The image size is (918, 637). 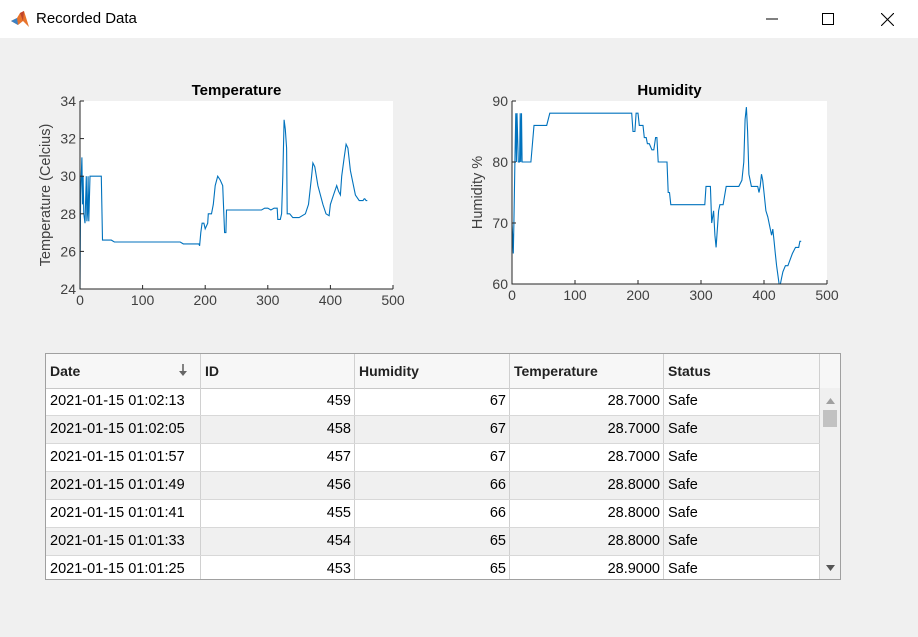 What do you see at coordinates (459, 19) in the screenshot?
I see `title-bar: Recorded Data` at bounding box center [459, 19].